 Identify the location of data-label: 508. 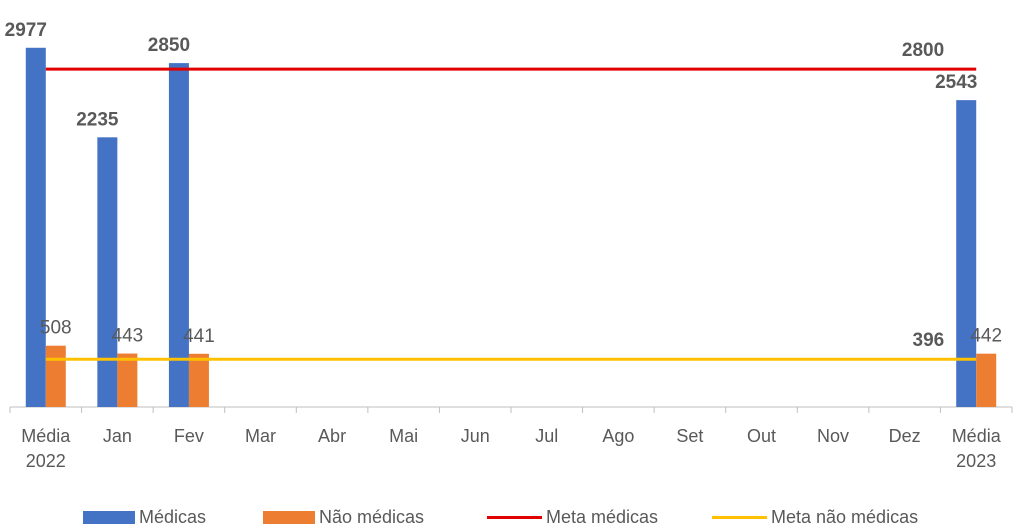
(56, 328).